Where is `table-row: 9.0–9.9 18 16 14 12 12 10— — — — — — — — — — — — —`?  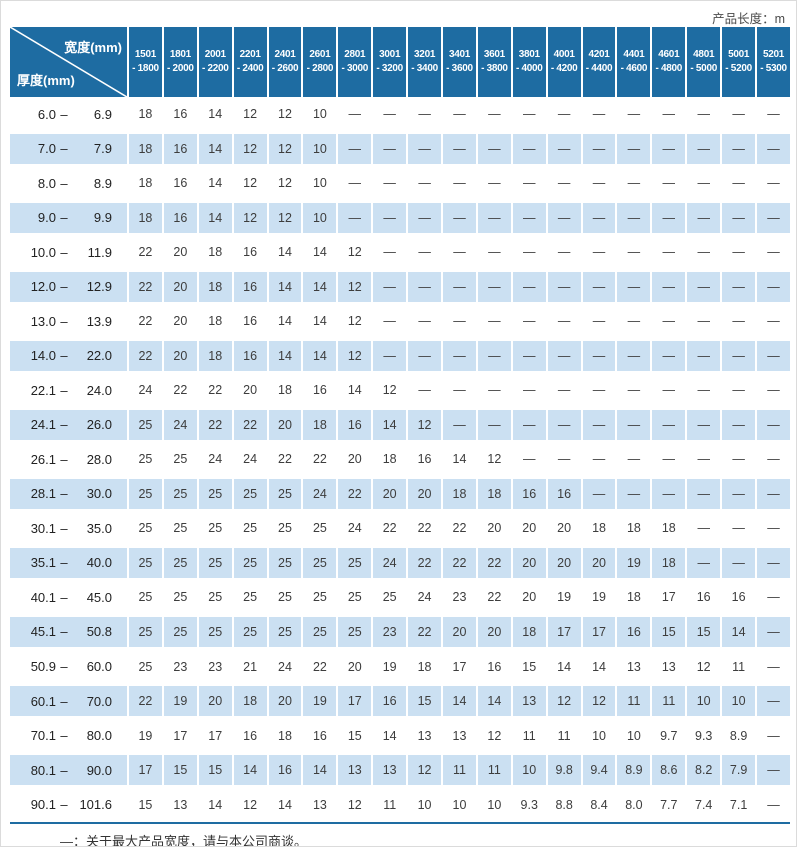
table-row: 9.0–9.9 18 16 14 12 12 10— — — — — — — — — — — — — is located at coordinates (400, 218).